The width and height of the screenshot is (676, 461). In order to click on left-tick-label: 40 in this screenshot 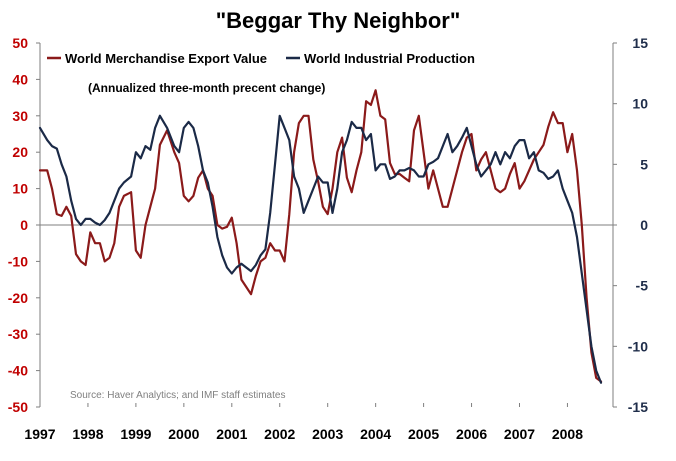, I will do `click(20, 79)`.